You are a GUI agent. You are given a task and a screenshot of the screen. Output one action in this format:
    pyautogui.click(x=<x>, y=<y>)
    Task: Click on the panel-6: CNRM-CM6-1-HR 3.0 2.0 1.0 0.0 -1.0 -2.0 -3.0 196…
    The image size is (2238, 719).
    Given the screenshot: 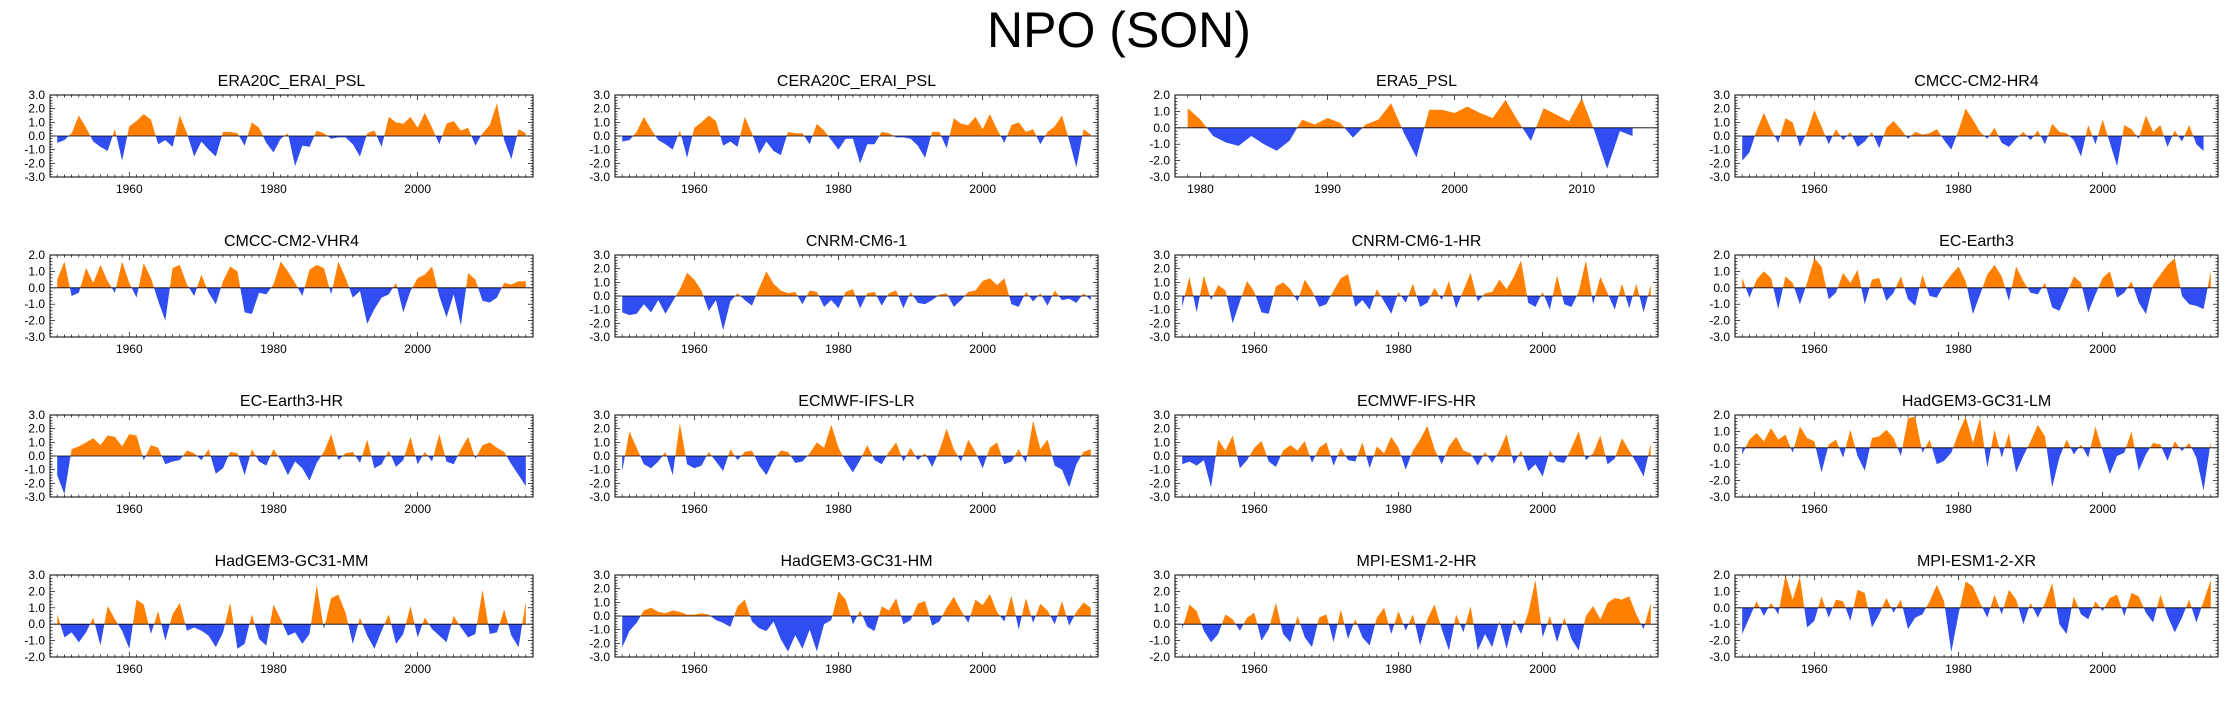 What is the action you would take?
    pyautogui.click(x=1400, y=303)
    